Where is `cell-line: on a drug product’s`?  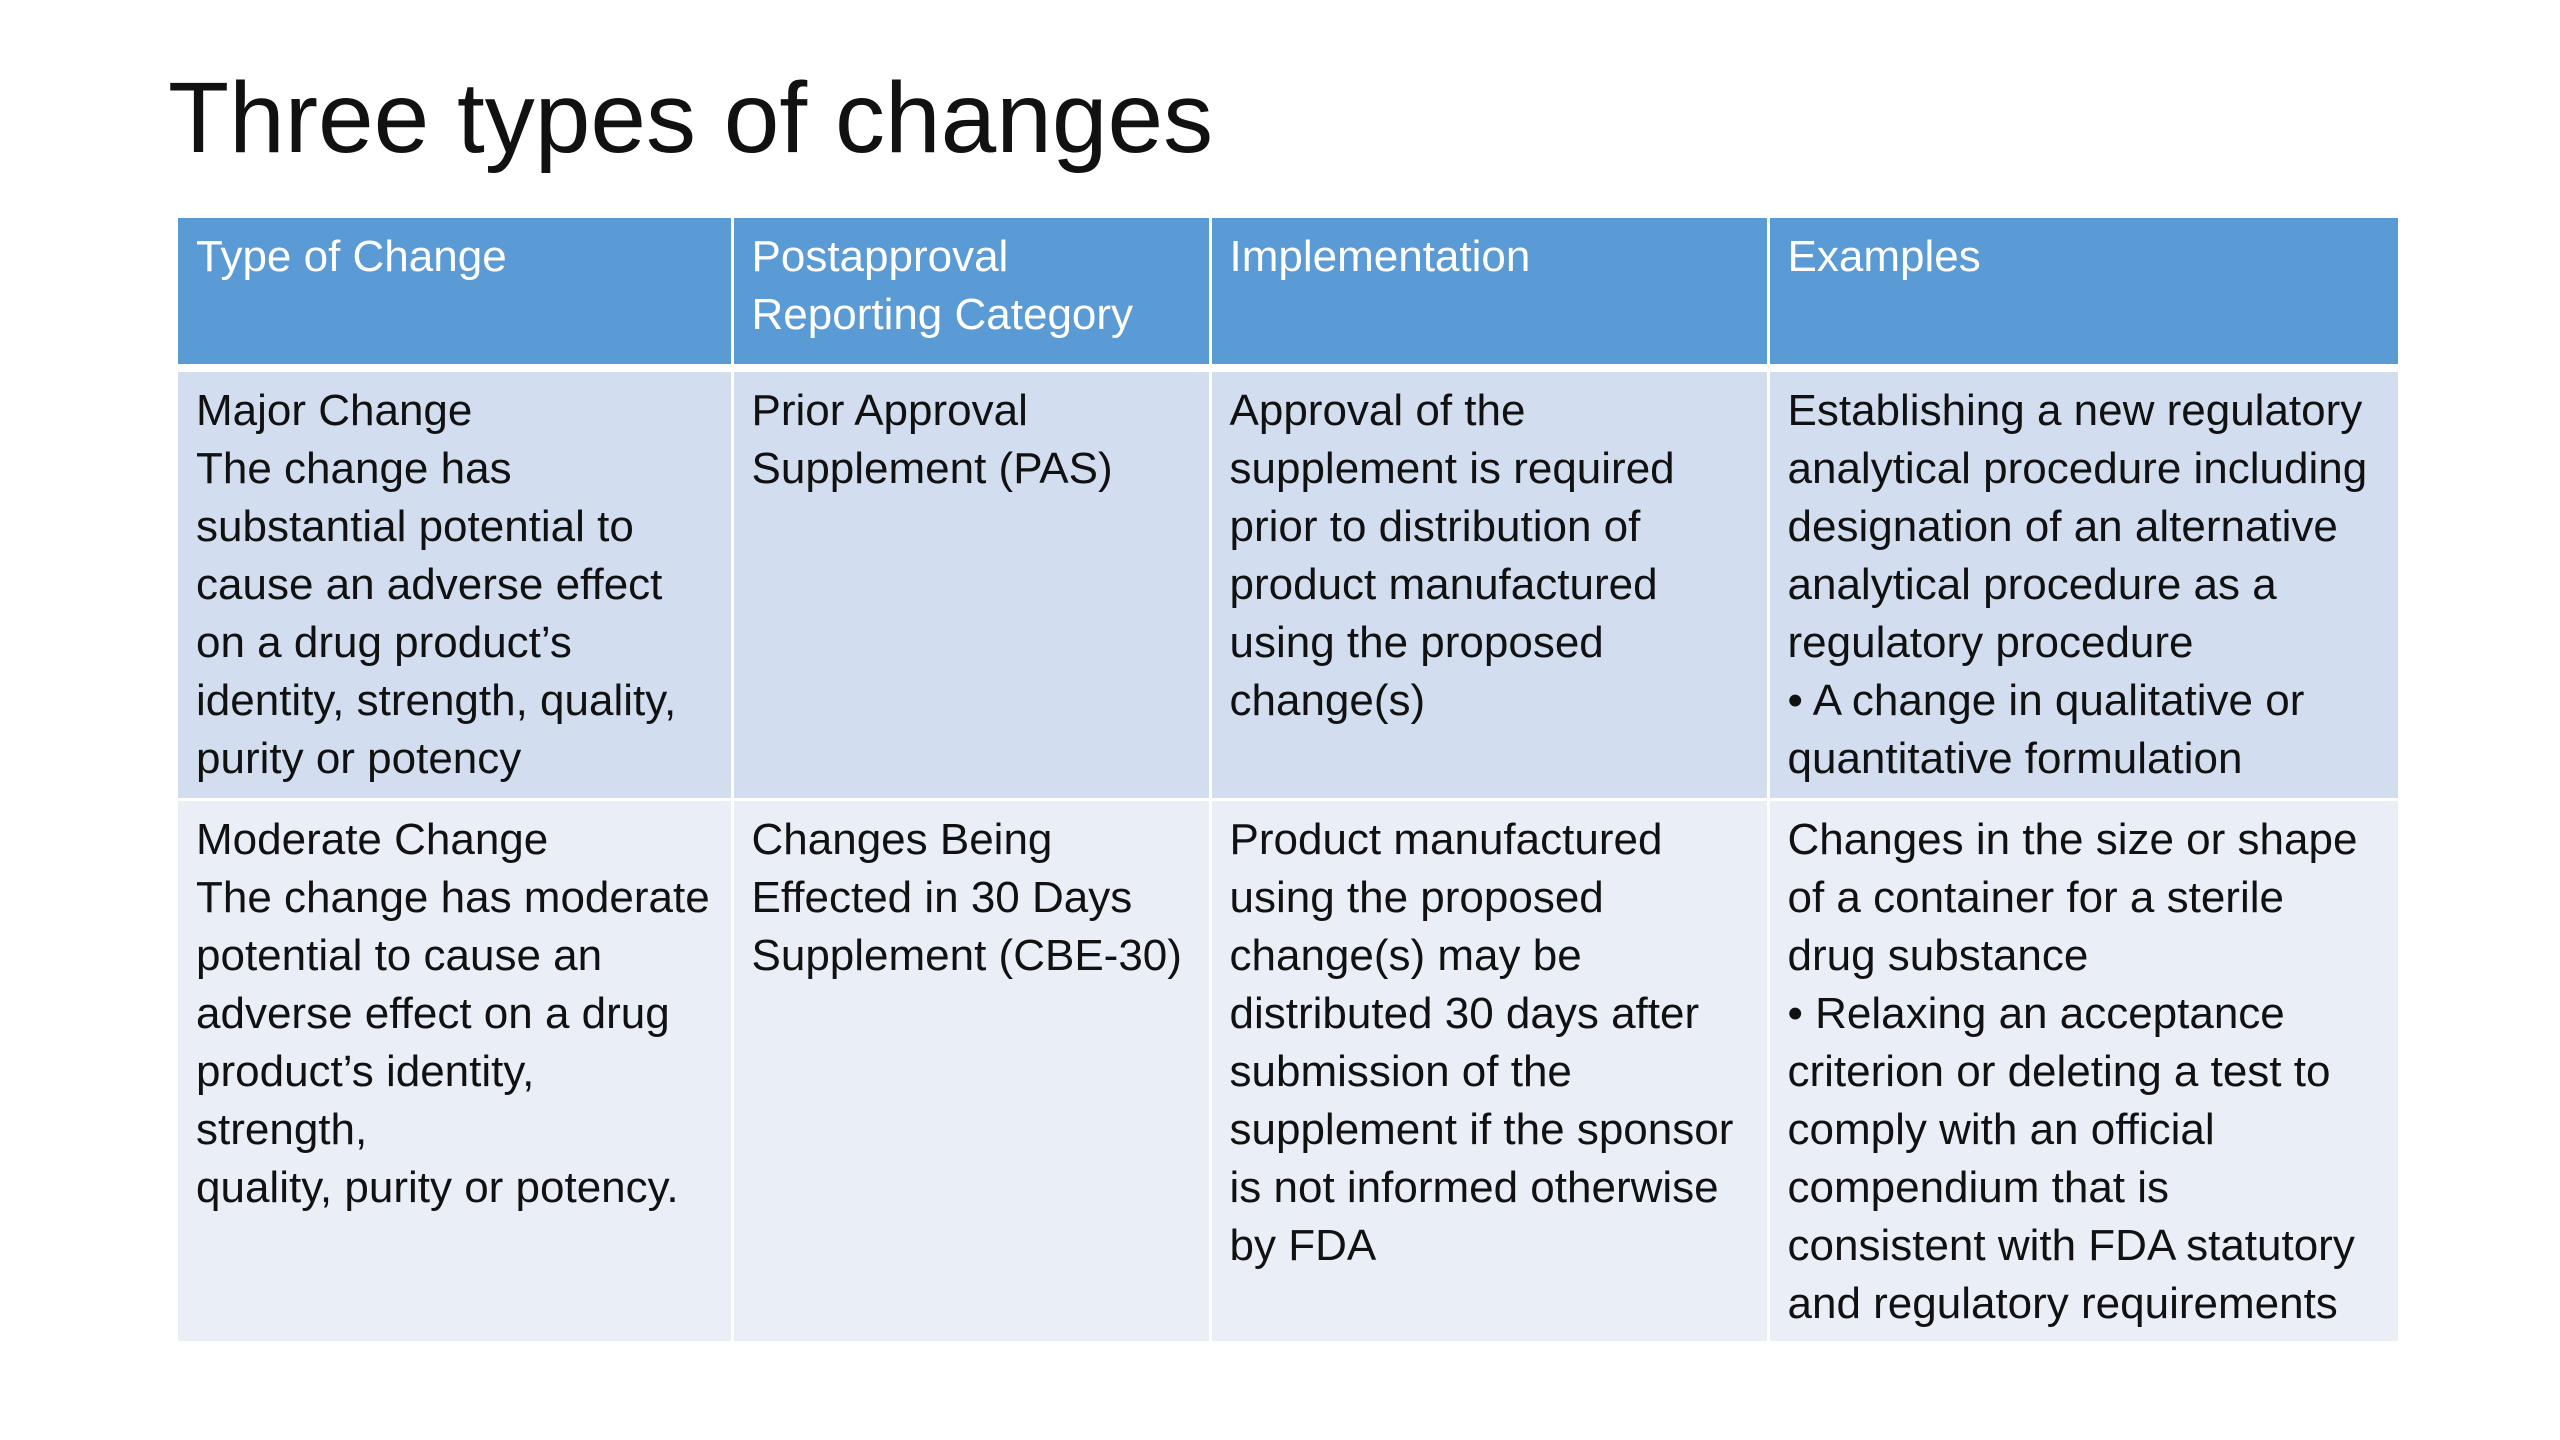 cell-line: on a drug product’s is located at coordinates (384, 642).